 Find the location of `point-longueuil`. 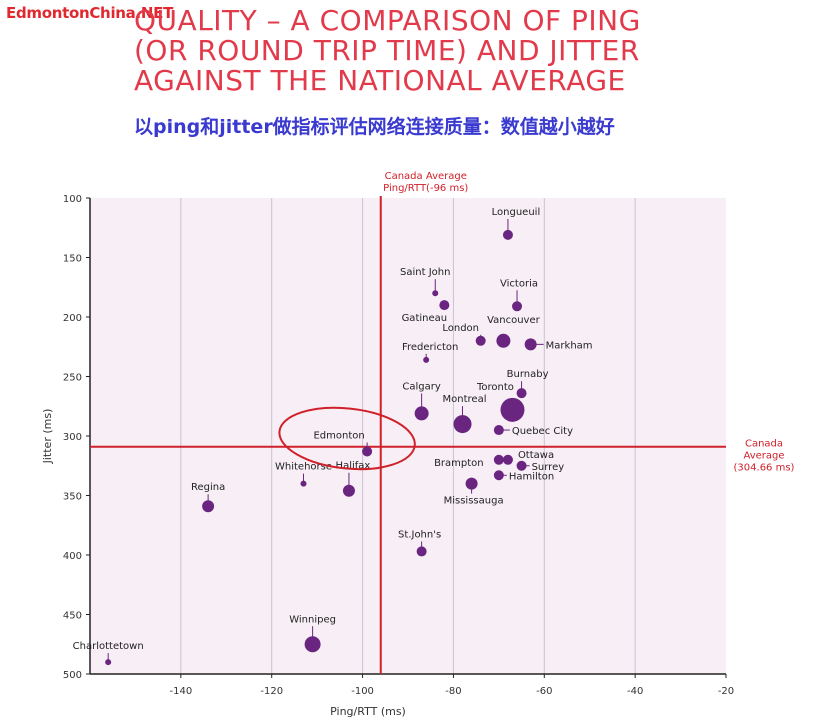

point-longueuil is located at coordinates (507, 234).